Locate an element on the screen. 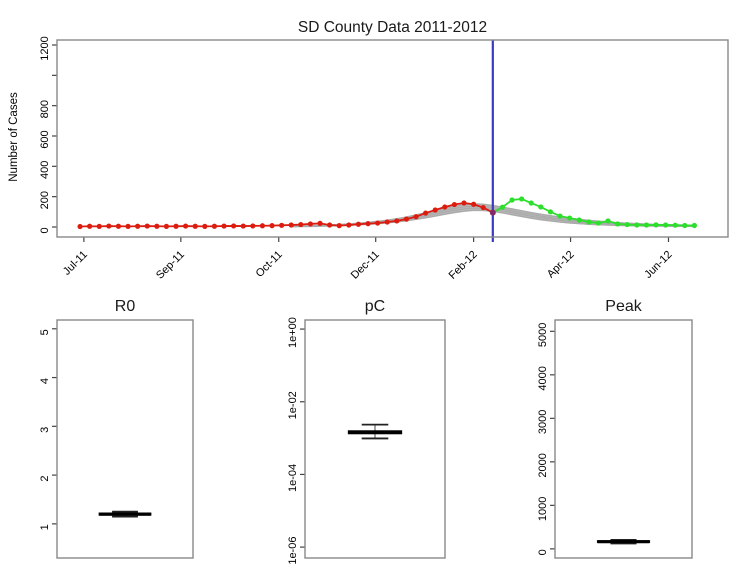 This screenshot has width=750, height=586. pc-tick-label: 1e-06 is located at coordinates (293, 551).